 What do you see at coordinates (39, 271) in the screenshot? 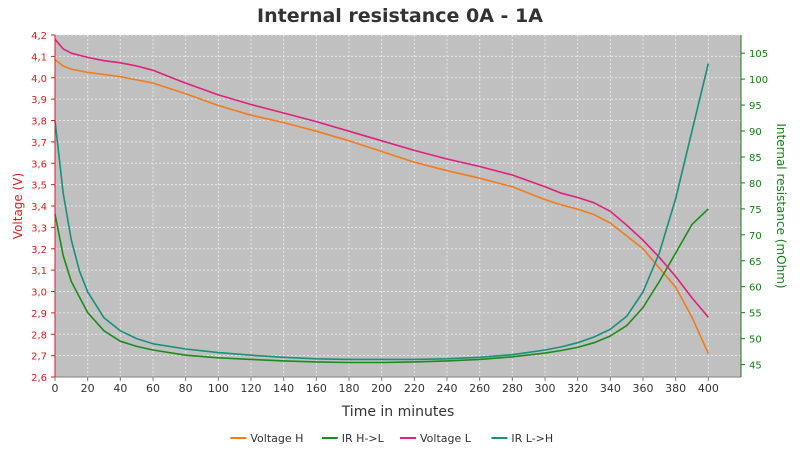
I see `left-tick-label: 3,1` at bounding box center [39, 271].